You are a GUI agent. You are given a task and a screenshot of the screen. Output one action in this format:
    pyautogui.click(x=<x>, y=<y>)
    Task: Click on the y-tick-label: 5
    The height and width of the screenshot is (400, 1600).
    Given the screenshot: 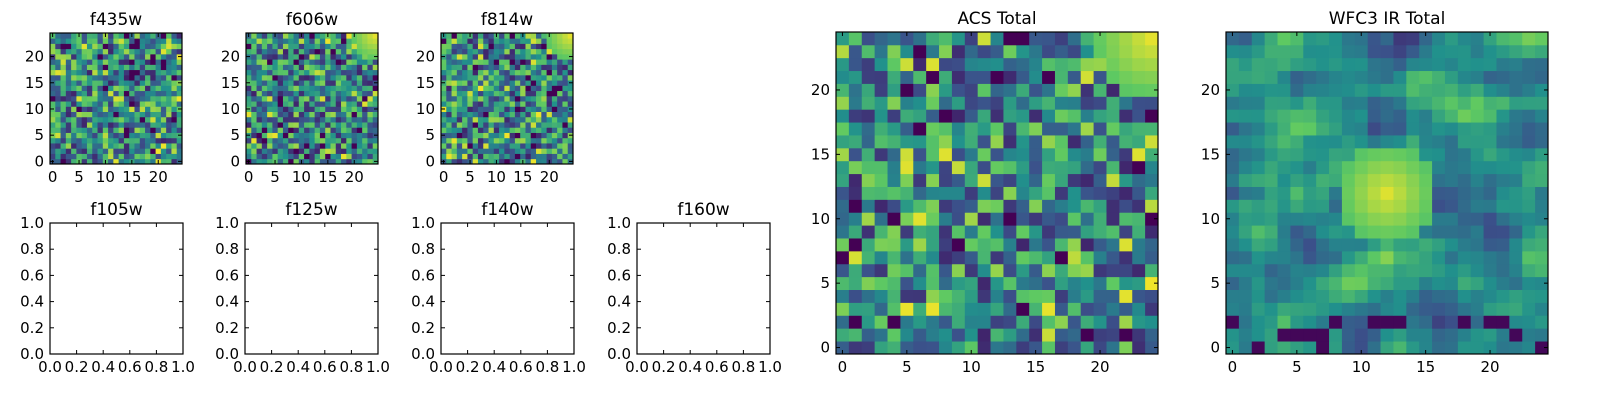 What is the action you would take?
    pyautogui.click(x=1215, y=283)
    